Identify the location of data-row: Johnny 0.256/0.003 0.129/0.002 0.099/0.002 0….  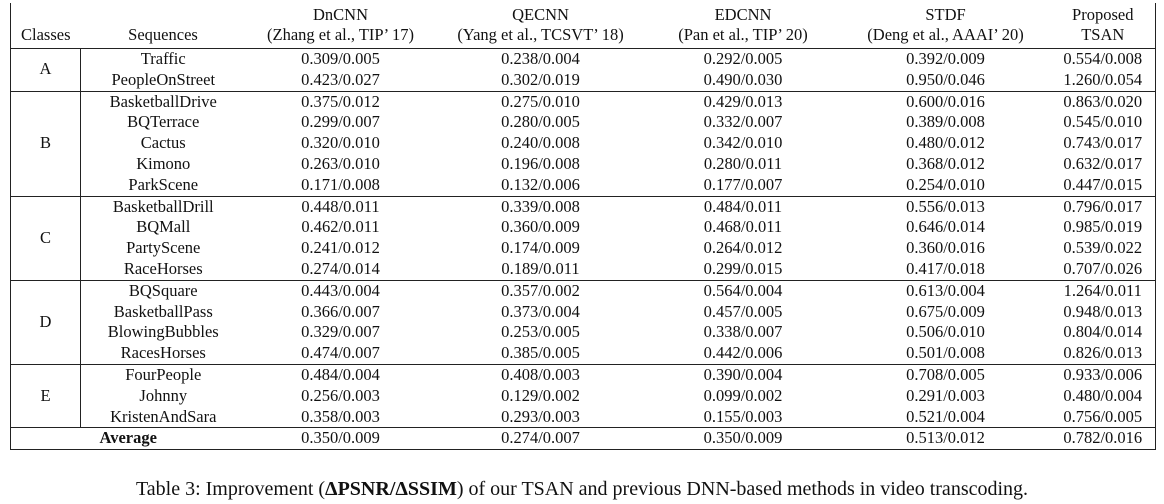
(583, 396).